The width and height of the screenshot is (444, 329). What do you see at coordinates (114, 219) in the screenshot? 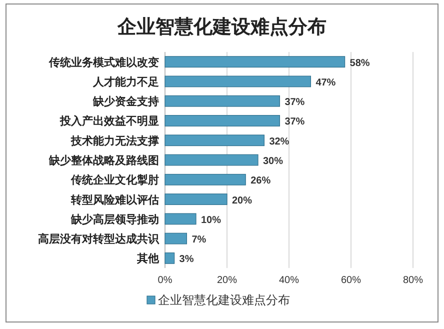
I see `y-tick-label: 缺少高层领导推动` at bounding box center [114, 219].